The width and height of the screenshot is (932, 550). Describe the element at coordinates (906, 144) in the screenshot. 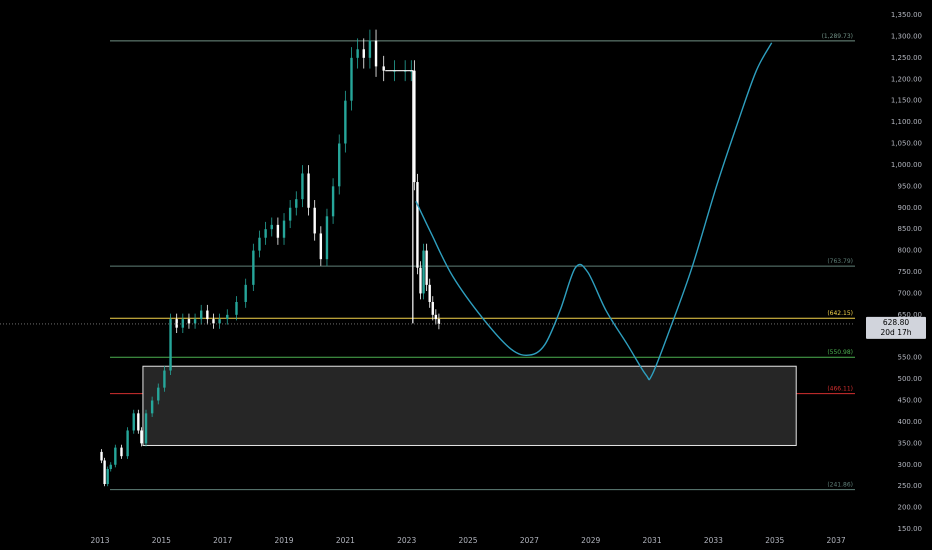

I see `y-tick-label: 1,050.00` at that location.